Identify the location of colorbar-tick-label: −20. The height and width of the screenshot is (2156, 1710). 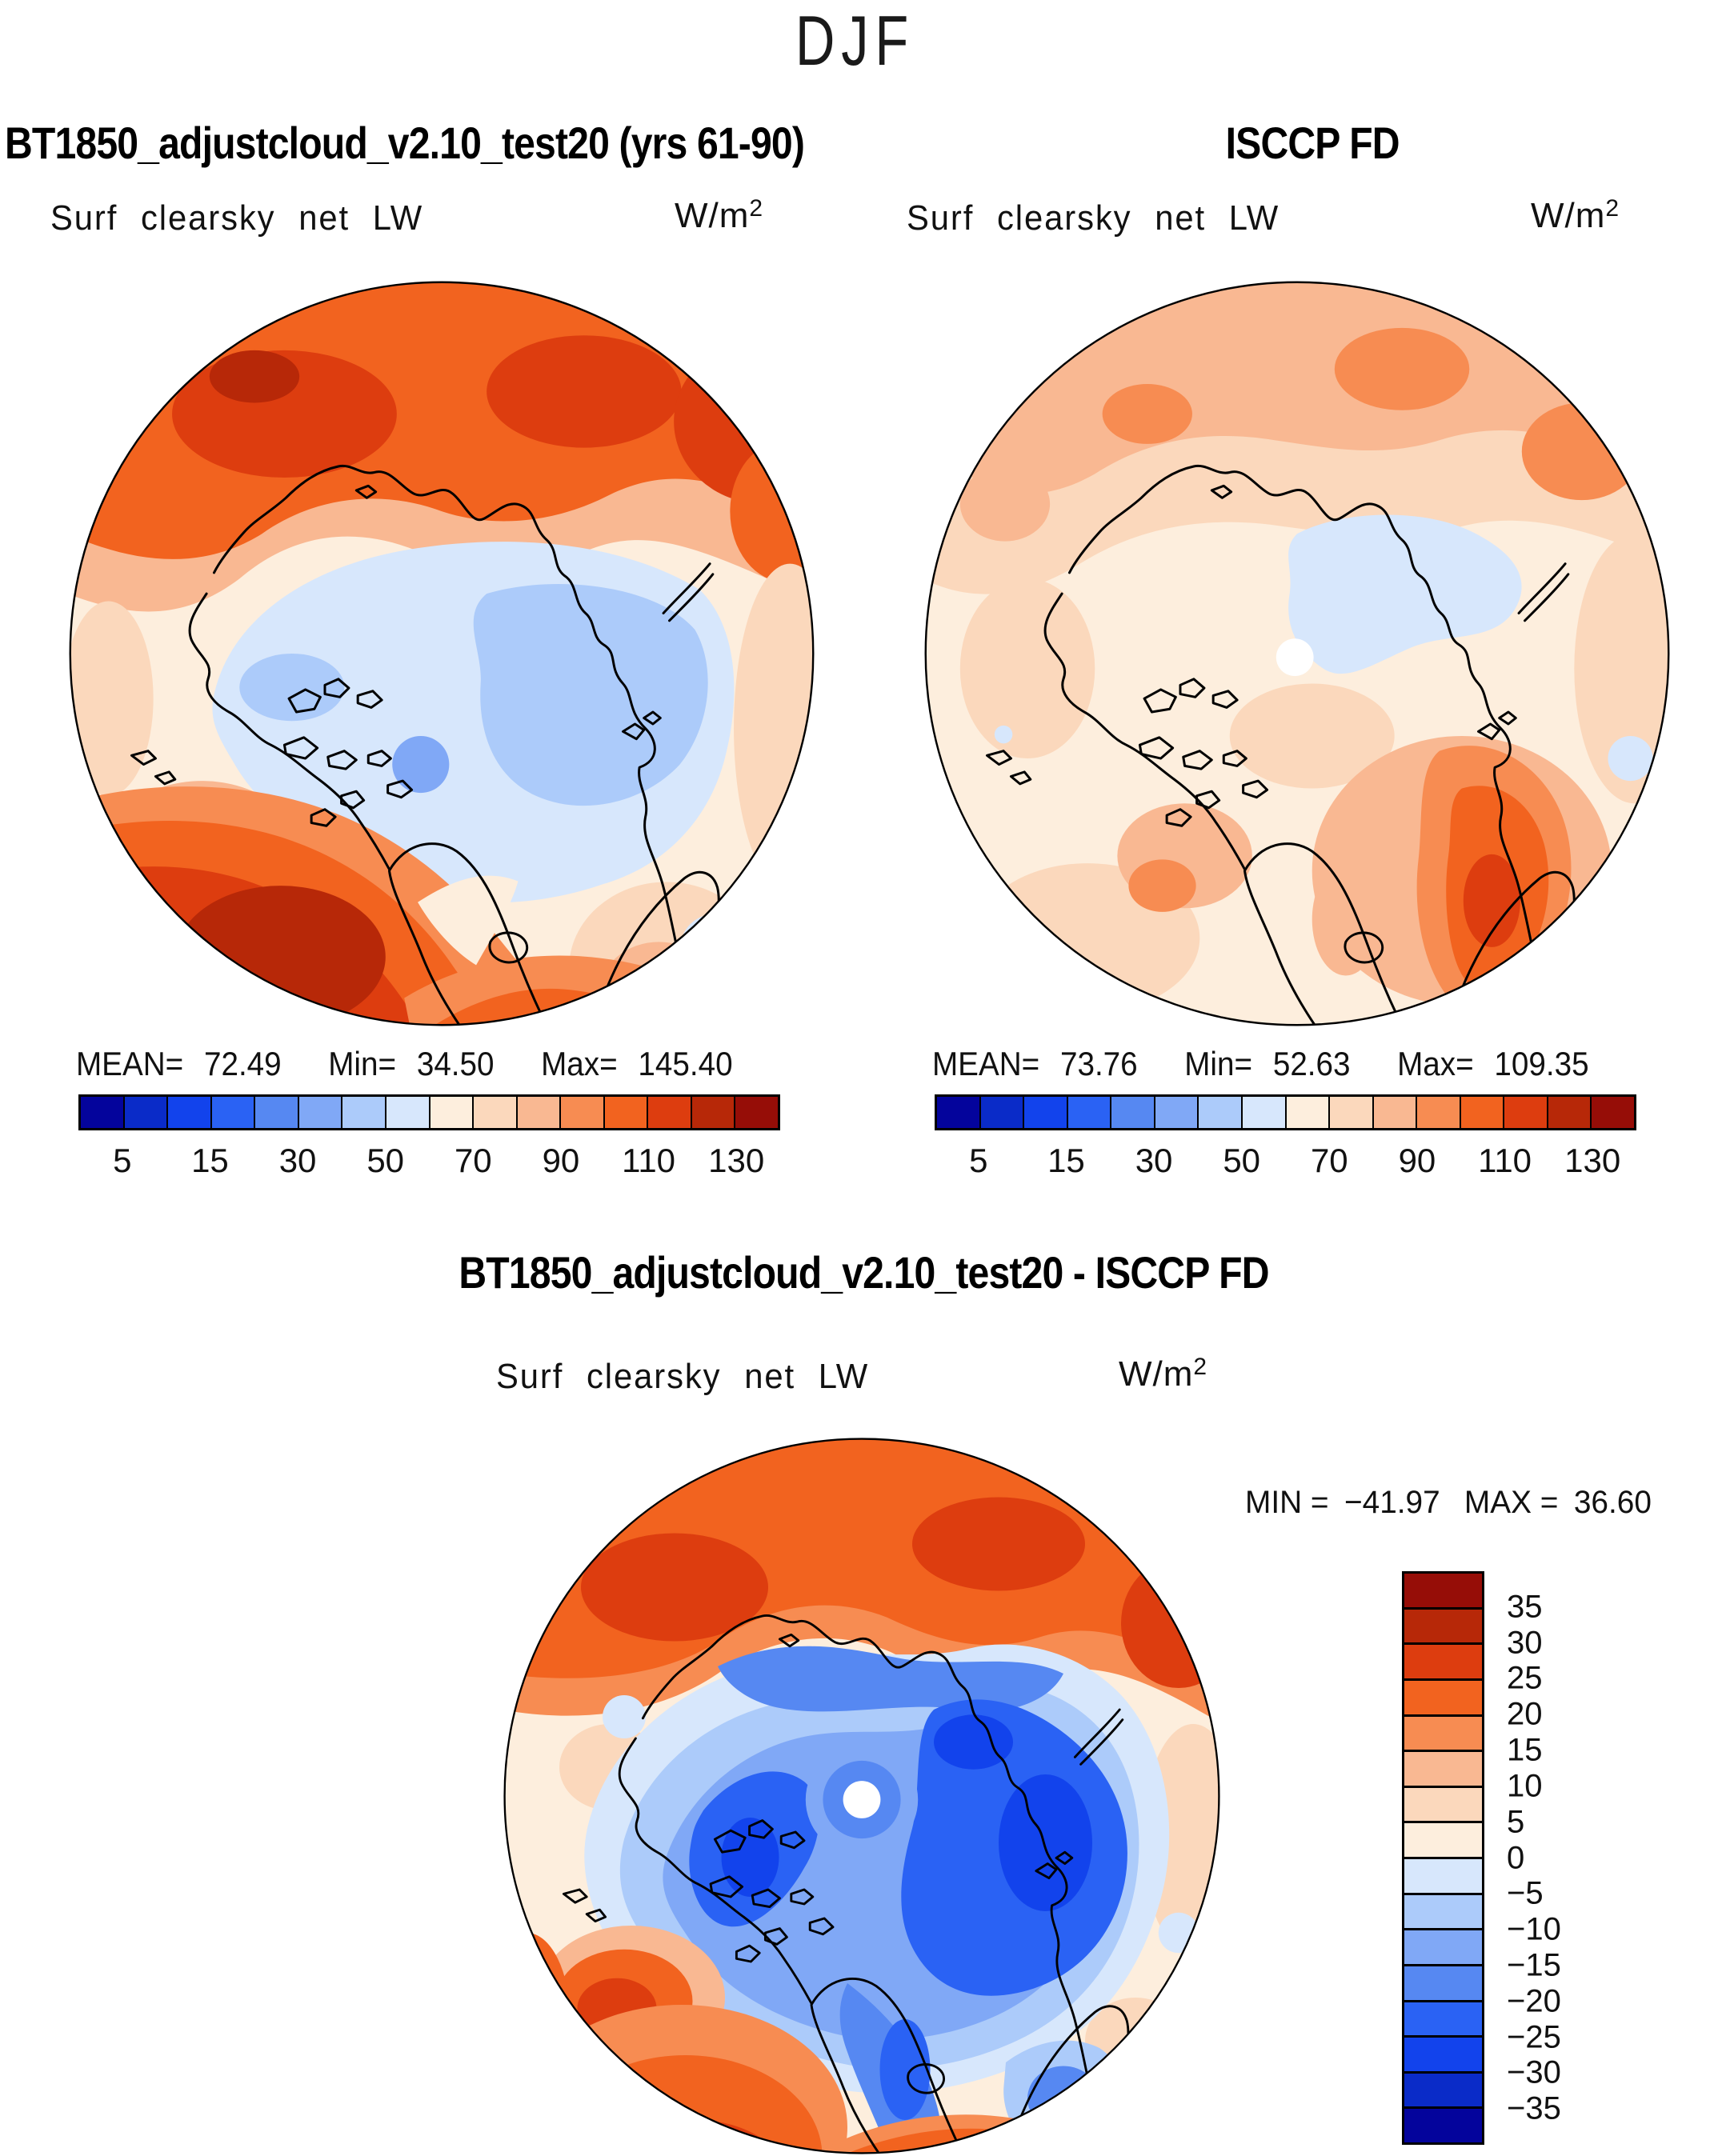
(1534, 2001).